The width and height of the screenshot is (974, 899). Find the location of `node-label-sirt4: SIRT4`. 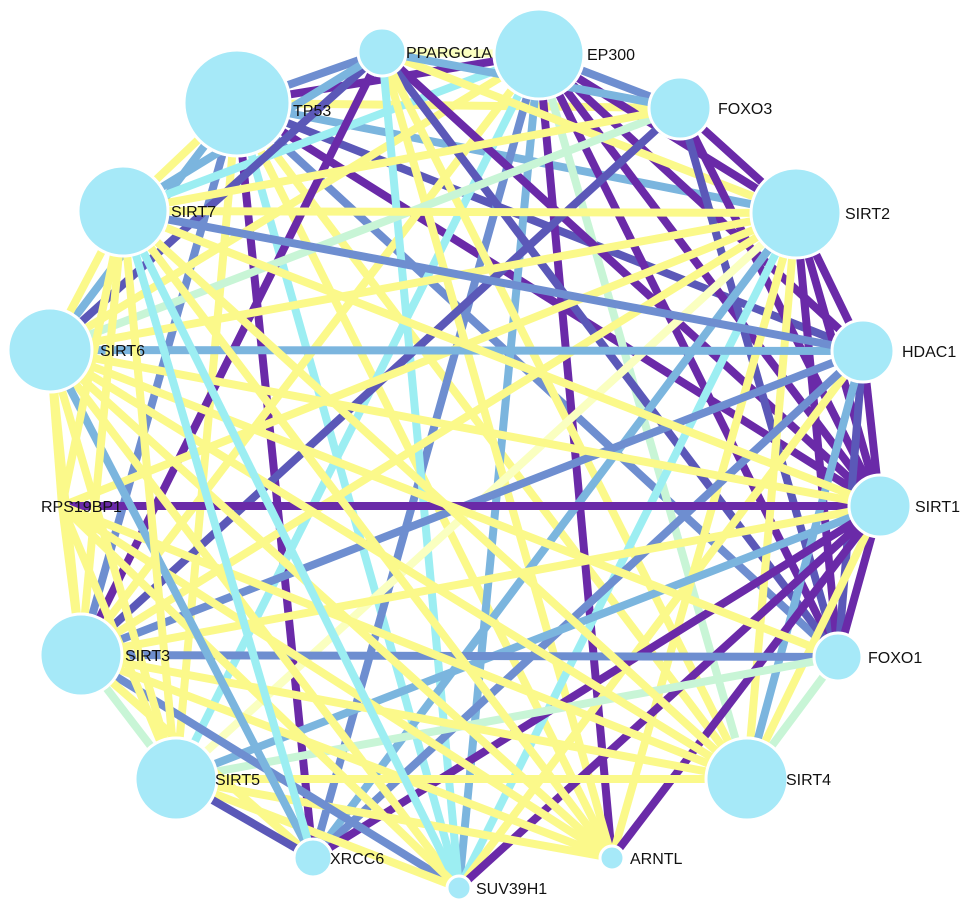

node-label-sirt4: SIRT4 is located at coordinates (808, 780).